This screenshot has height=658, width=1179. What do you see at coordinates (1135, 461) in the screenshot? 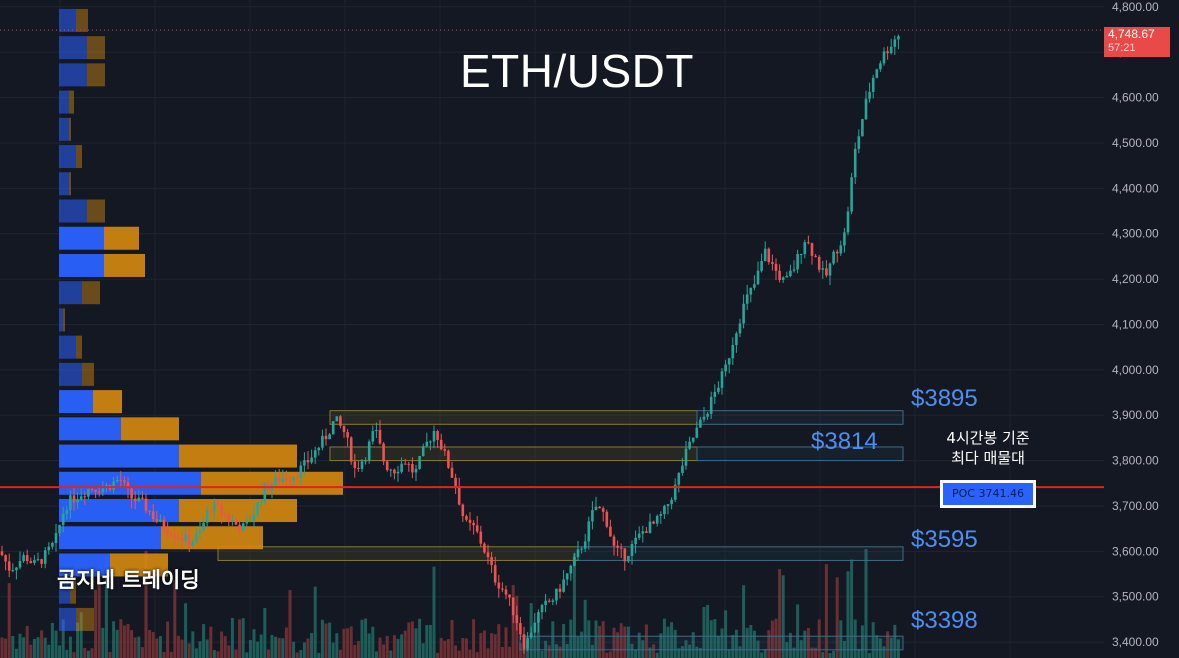
I see `y-tick-label: 3,800.00` at bounding box center [1135, 461].